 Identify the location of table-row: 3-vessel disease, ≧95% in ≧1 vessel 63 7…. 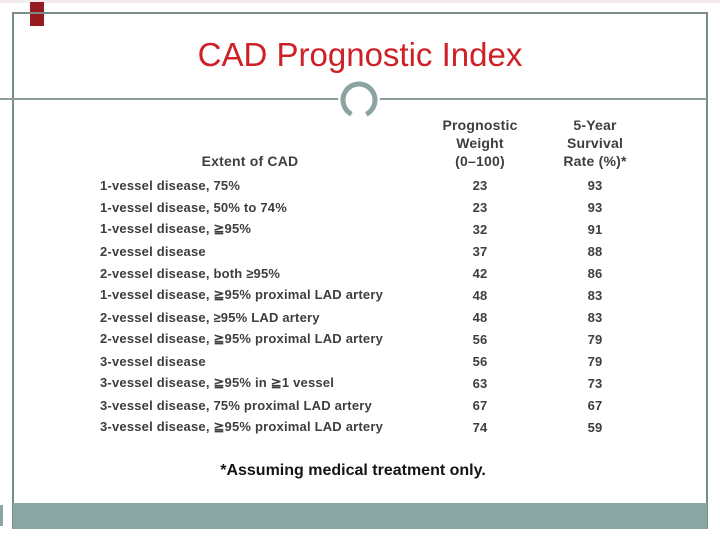
(380, 383).